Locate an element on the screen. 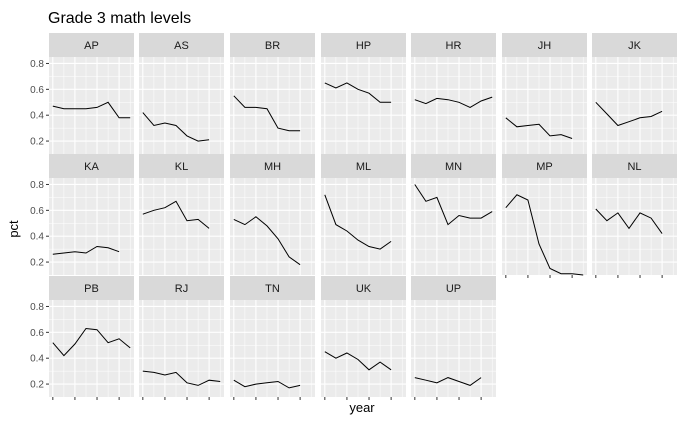 Image resolution: width=682 pixels, height=421 pixels. facet-label: MH is located at coordinates (272, 167).